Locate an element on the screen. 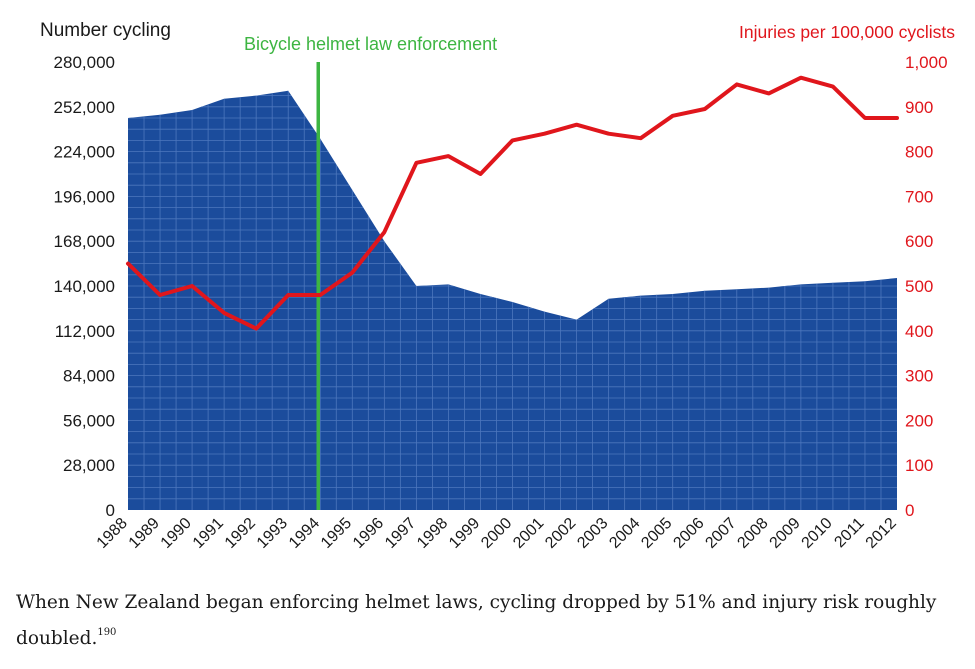 This screenshot has height=669, width=975. x-axis-tick-label: 2008 is located at coordinates (752, 533).